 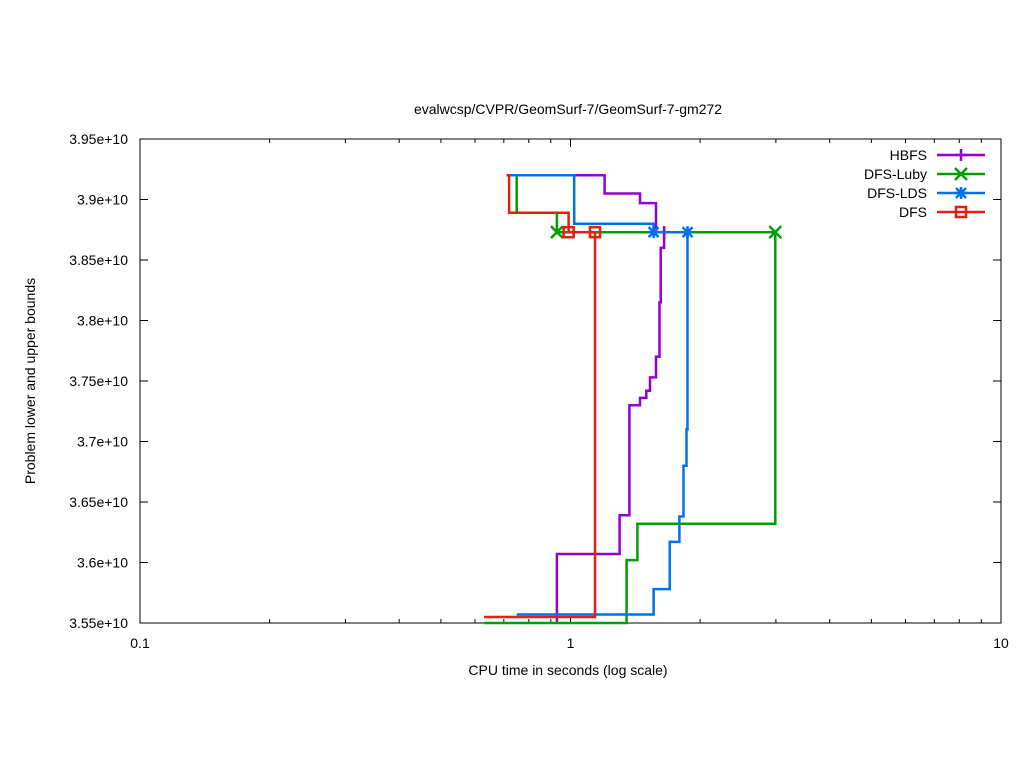 What do you see at coordinates (102, 563) in the screenshot?
I see `y-tick-label: 3.6e+10` at bounding box center [102, 563].